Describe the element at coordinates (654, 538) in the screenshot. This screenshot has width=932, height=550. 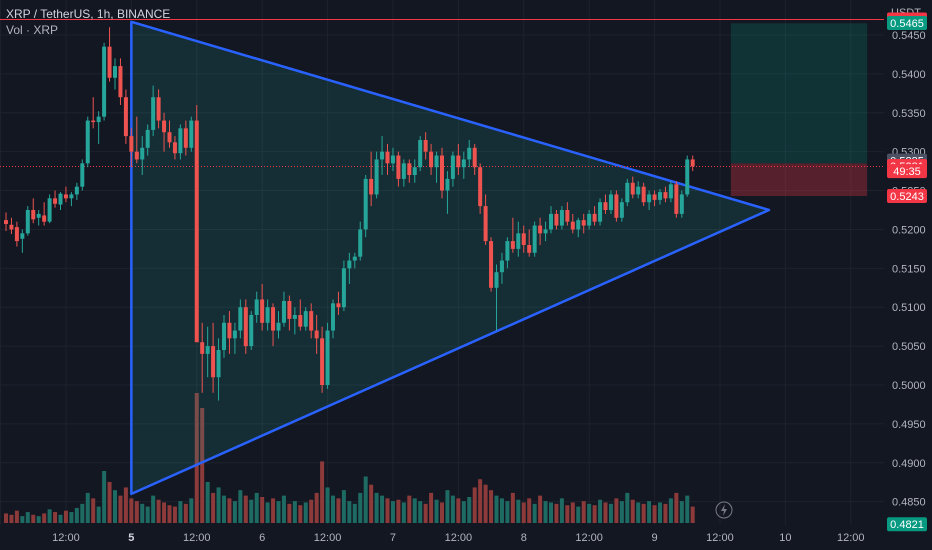
I see `time-tick-label: 9` at that location.